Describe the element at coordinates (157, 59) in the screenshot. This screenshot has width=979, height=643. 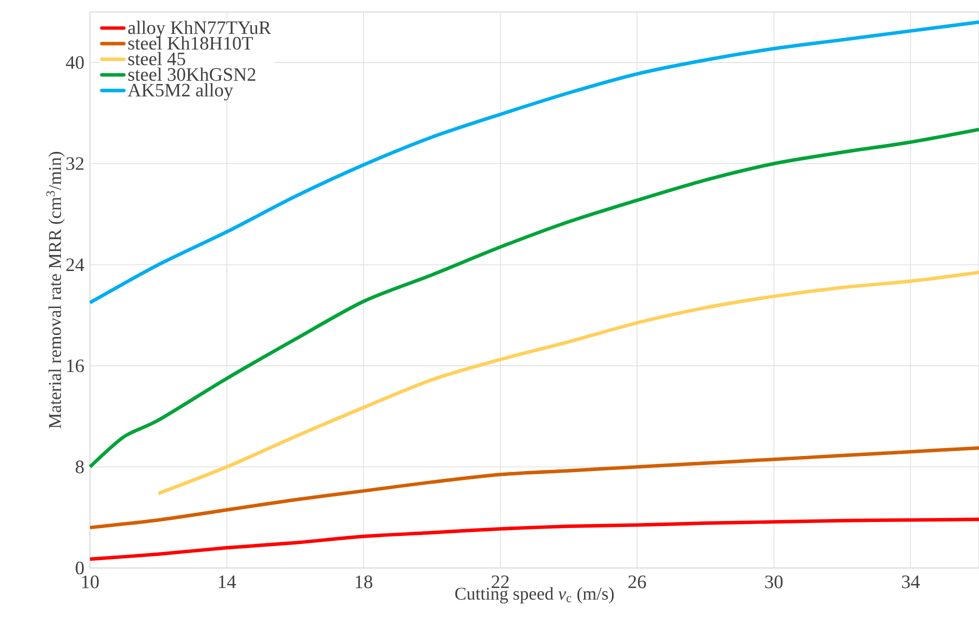
I see `legend-label: steel 45` at that location.